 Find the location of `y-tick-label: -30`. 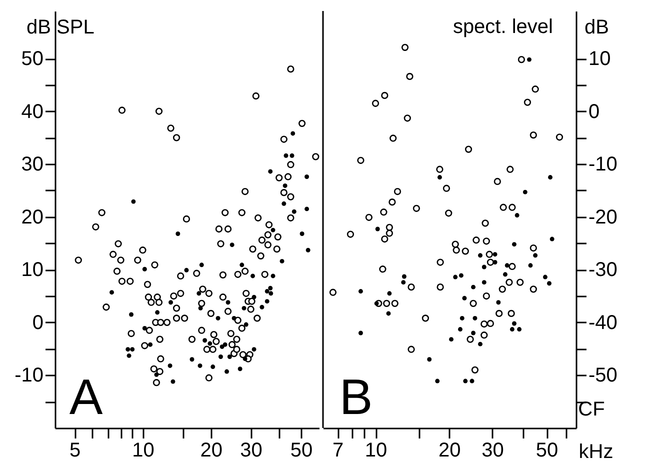

y-tick-label: -30 is located at coordinates (603, 270).